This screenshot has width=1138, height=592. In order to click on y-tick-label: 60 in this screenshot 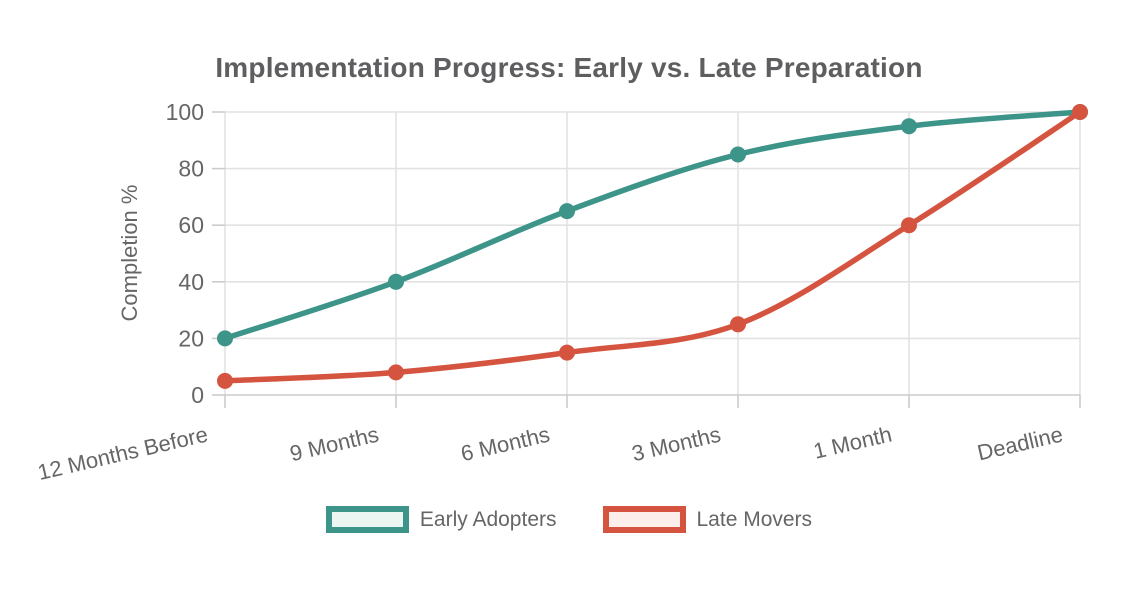, I will do `click(191, 225)`.